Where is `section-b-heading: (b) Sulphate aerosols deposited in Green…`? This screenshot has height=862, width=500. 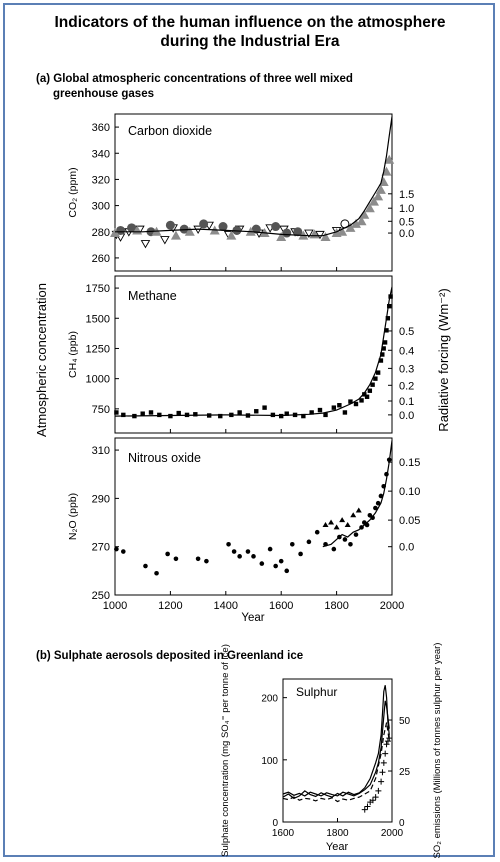 section-b-heading: (b) Sulphate aerosols deposited in Green… is located at coordinates (169, 656).